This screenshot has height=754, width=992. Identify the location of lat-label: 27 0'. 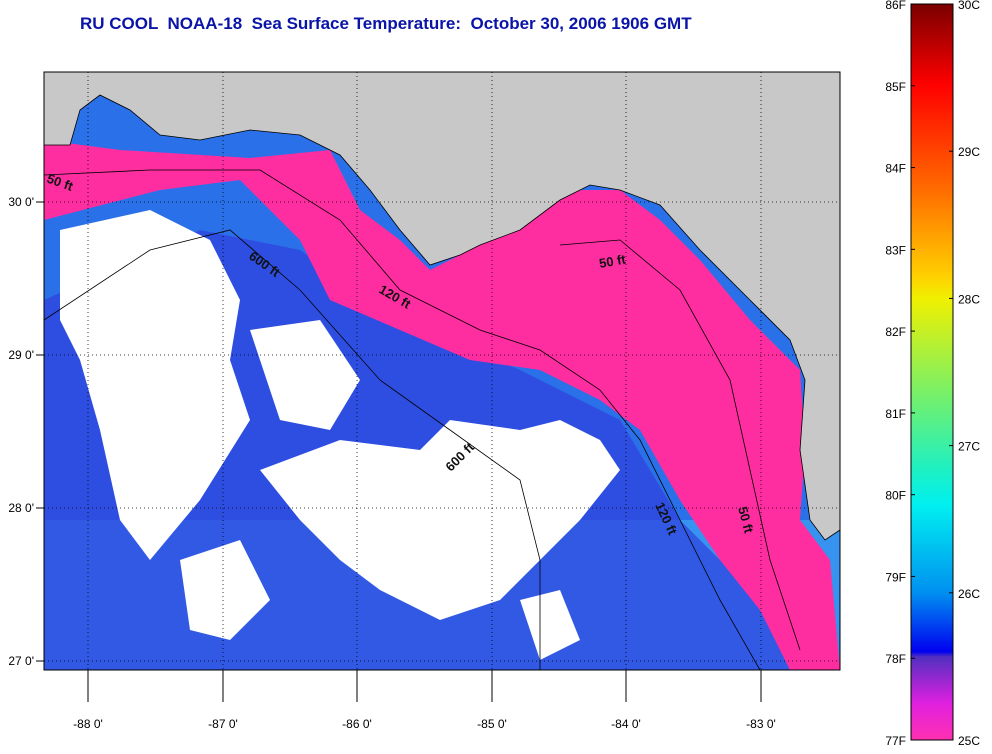
(21, 661).